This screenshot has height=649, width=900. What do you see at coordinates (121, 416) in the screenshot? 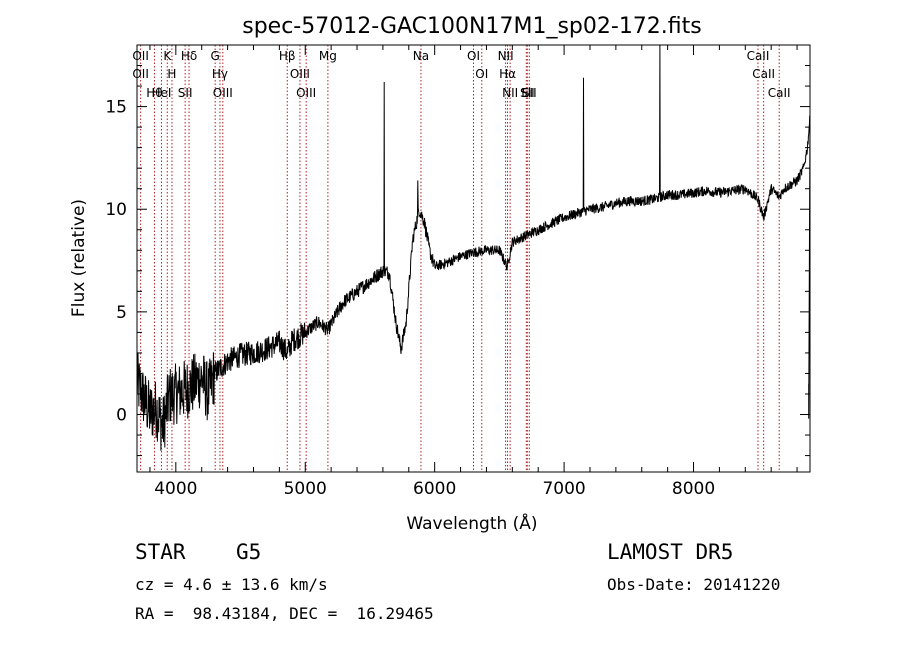
I see `y-tick-label: 0` at bounding box center [121, 416].